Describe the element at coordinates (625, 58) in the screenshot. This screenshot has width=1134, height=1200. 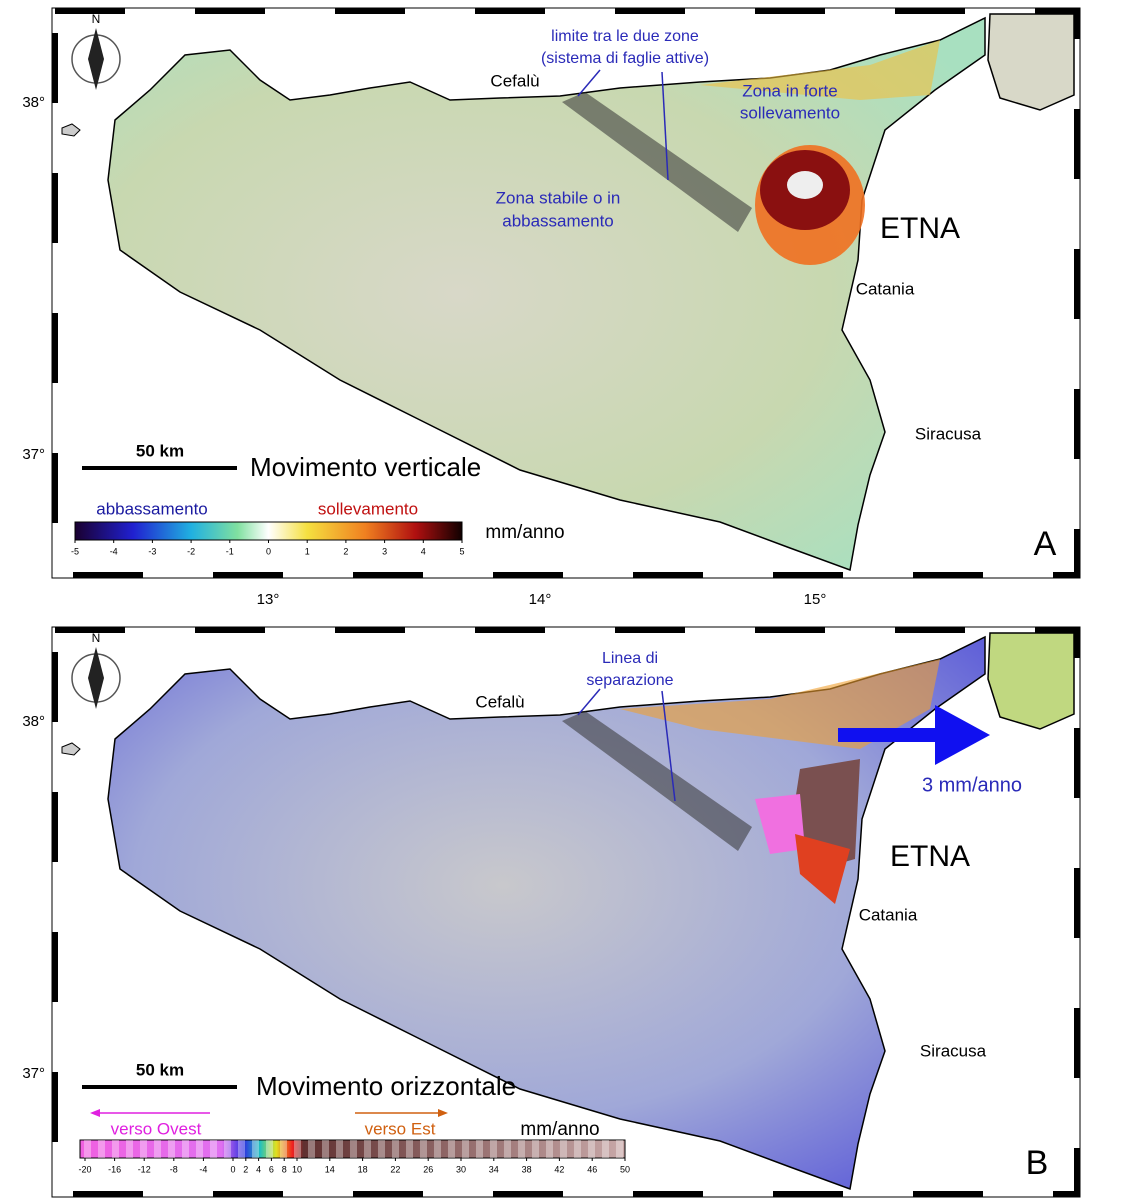
I see `fault-label: (sistema di faglie attive)` at that location.